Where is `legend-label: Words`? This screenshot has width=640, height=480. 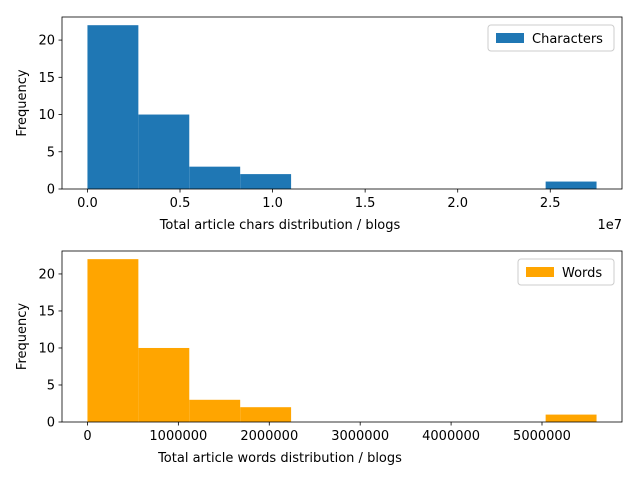 legend-label: Words is located at coordinates (582, 273).